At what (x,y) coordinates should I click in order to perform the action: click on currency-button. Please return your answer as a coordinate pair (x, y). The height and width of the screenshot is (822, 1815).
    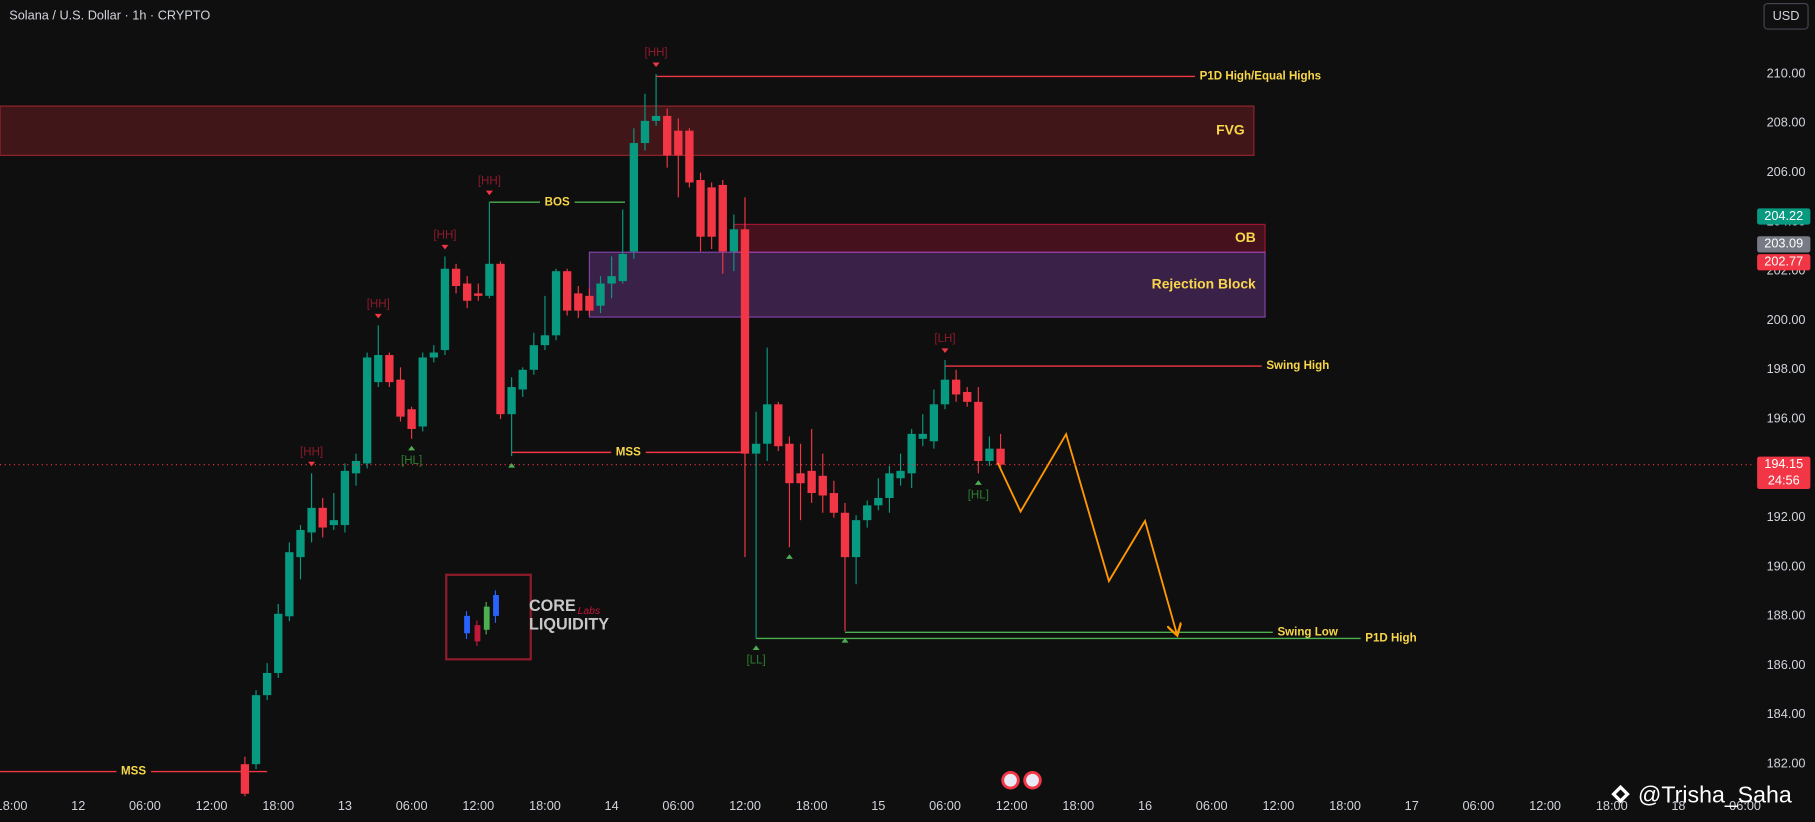
    Looking at the image, I should click on (1786, 16).